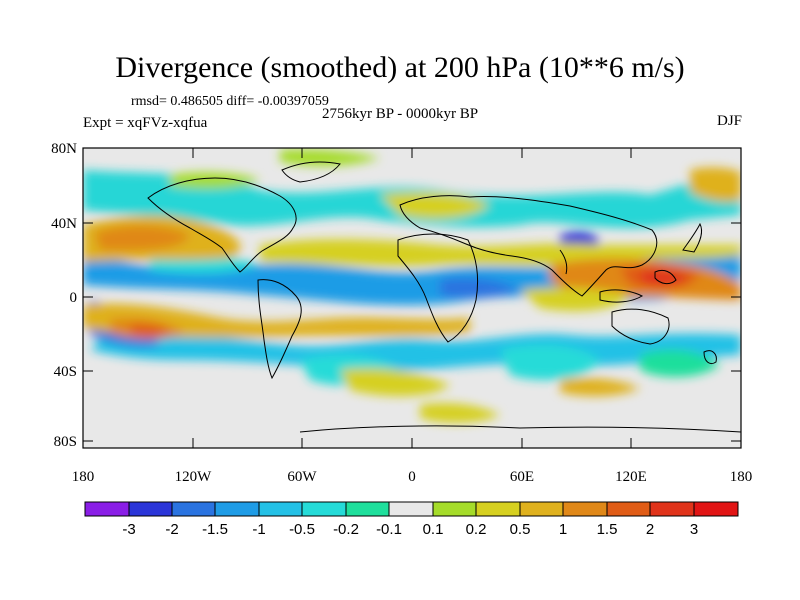 The width and height of the screenshot is (800, 600). What do you see at coordinates (389, 529) in the screenshot?
I see `colorbar-label: -0.1` at bounding box center [389, 529].